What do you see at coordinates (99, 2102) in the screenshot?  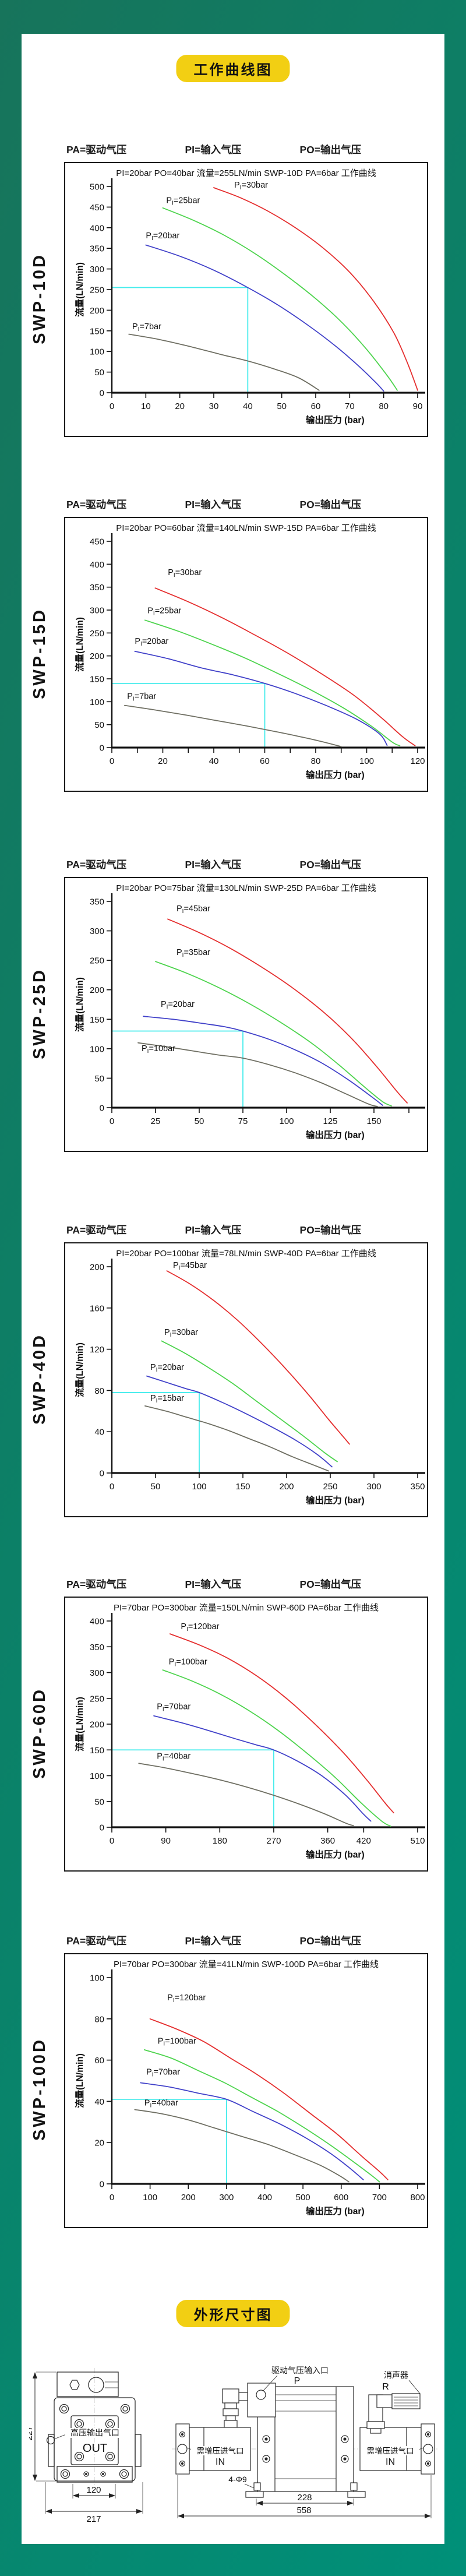 I see `y-tick-label: 40` at bounding box center [99, 2102].